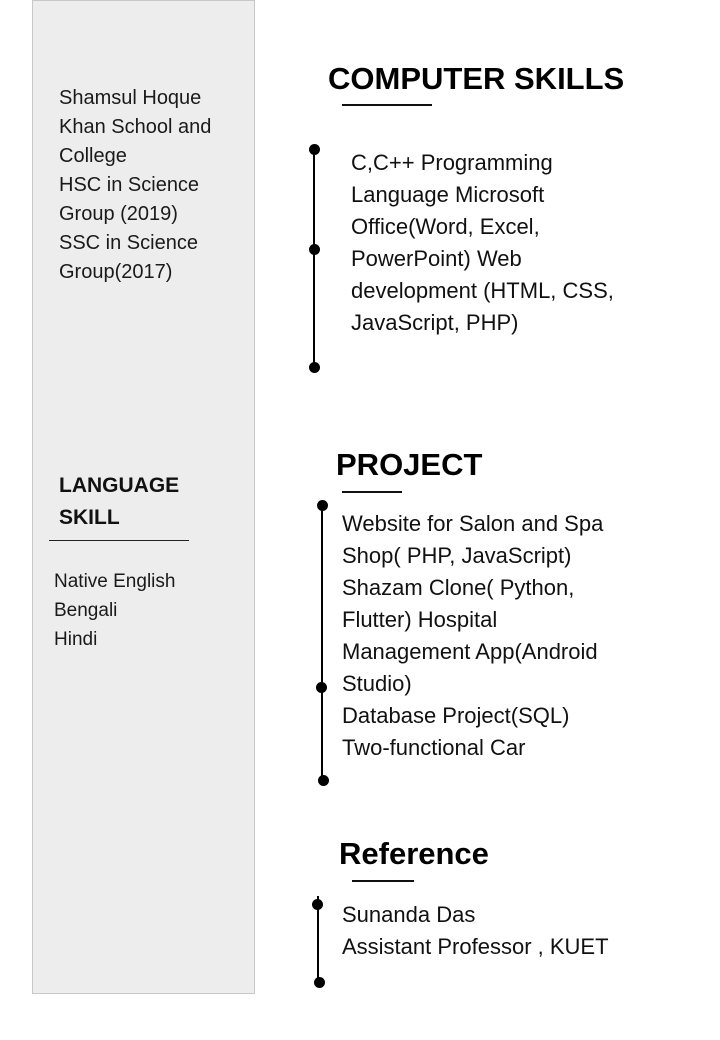 This screenshot has height=1040, width=720. Describe the element at coordinates (445, 226) in the screenshot. I see `computer-skills-line: Office(Word, Excel,` at that location.